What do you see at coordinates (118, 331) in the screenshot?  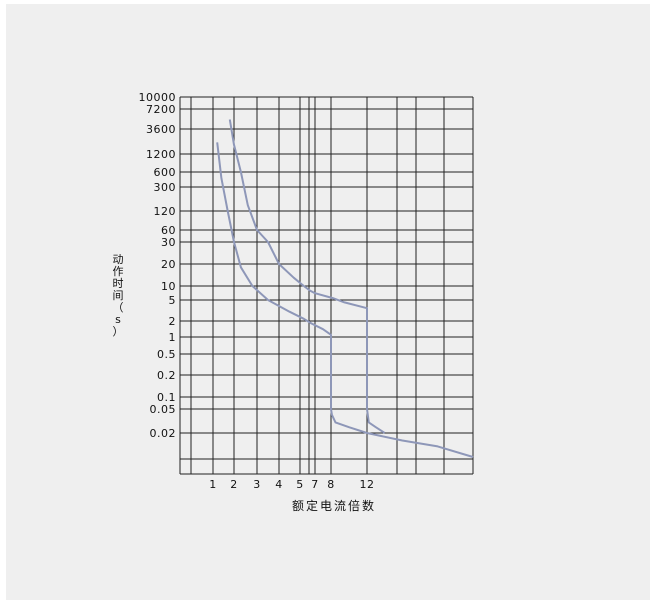 I see `y-axis-label-char: ）` at bounding box center [118, 331].